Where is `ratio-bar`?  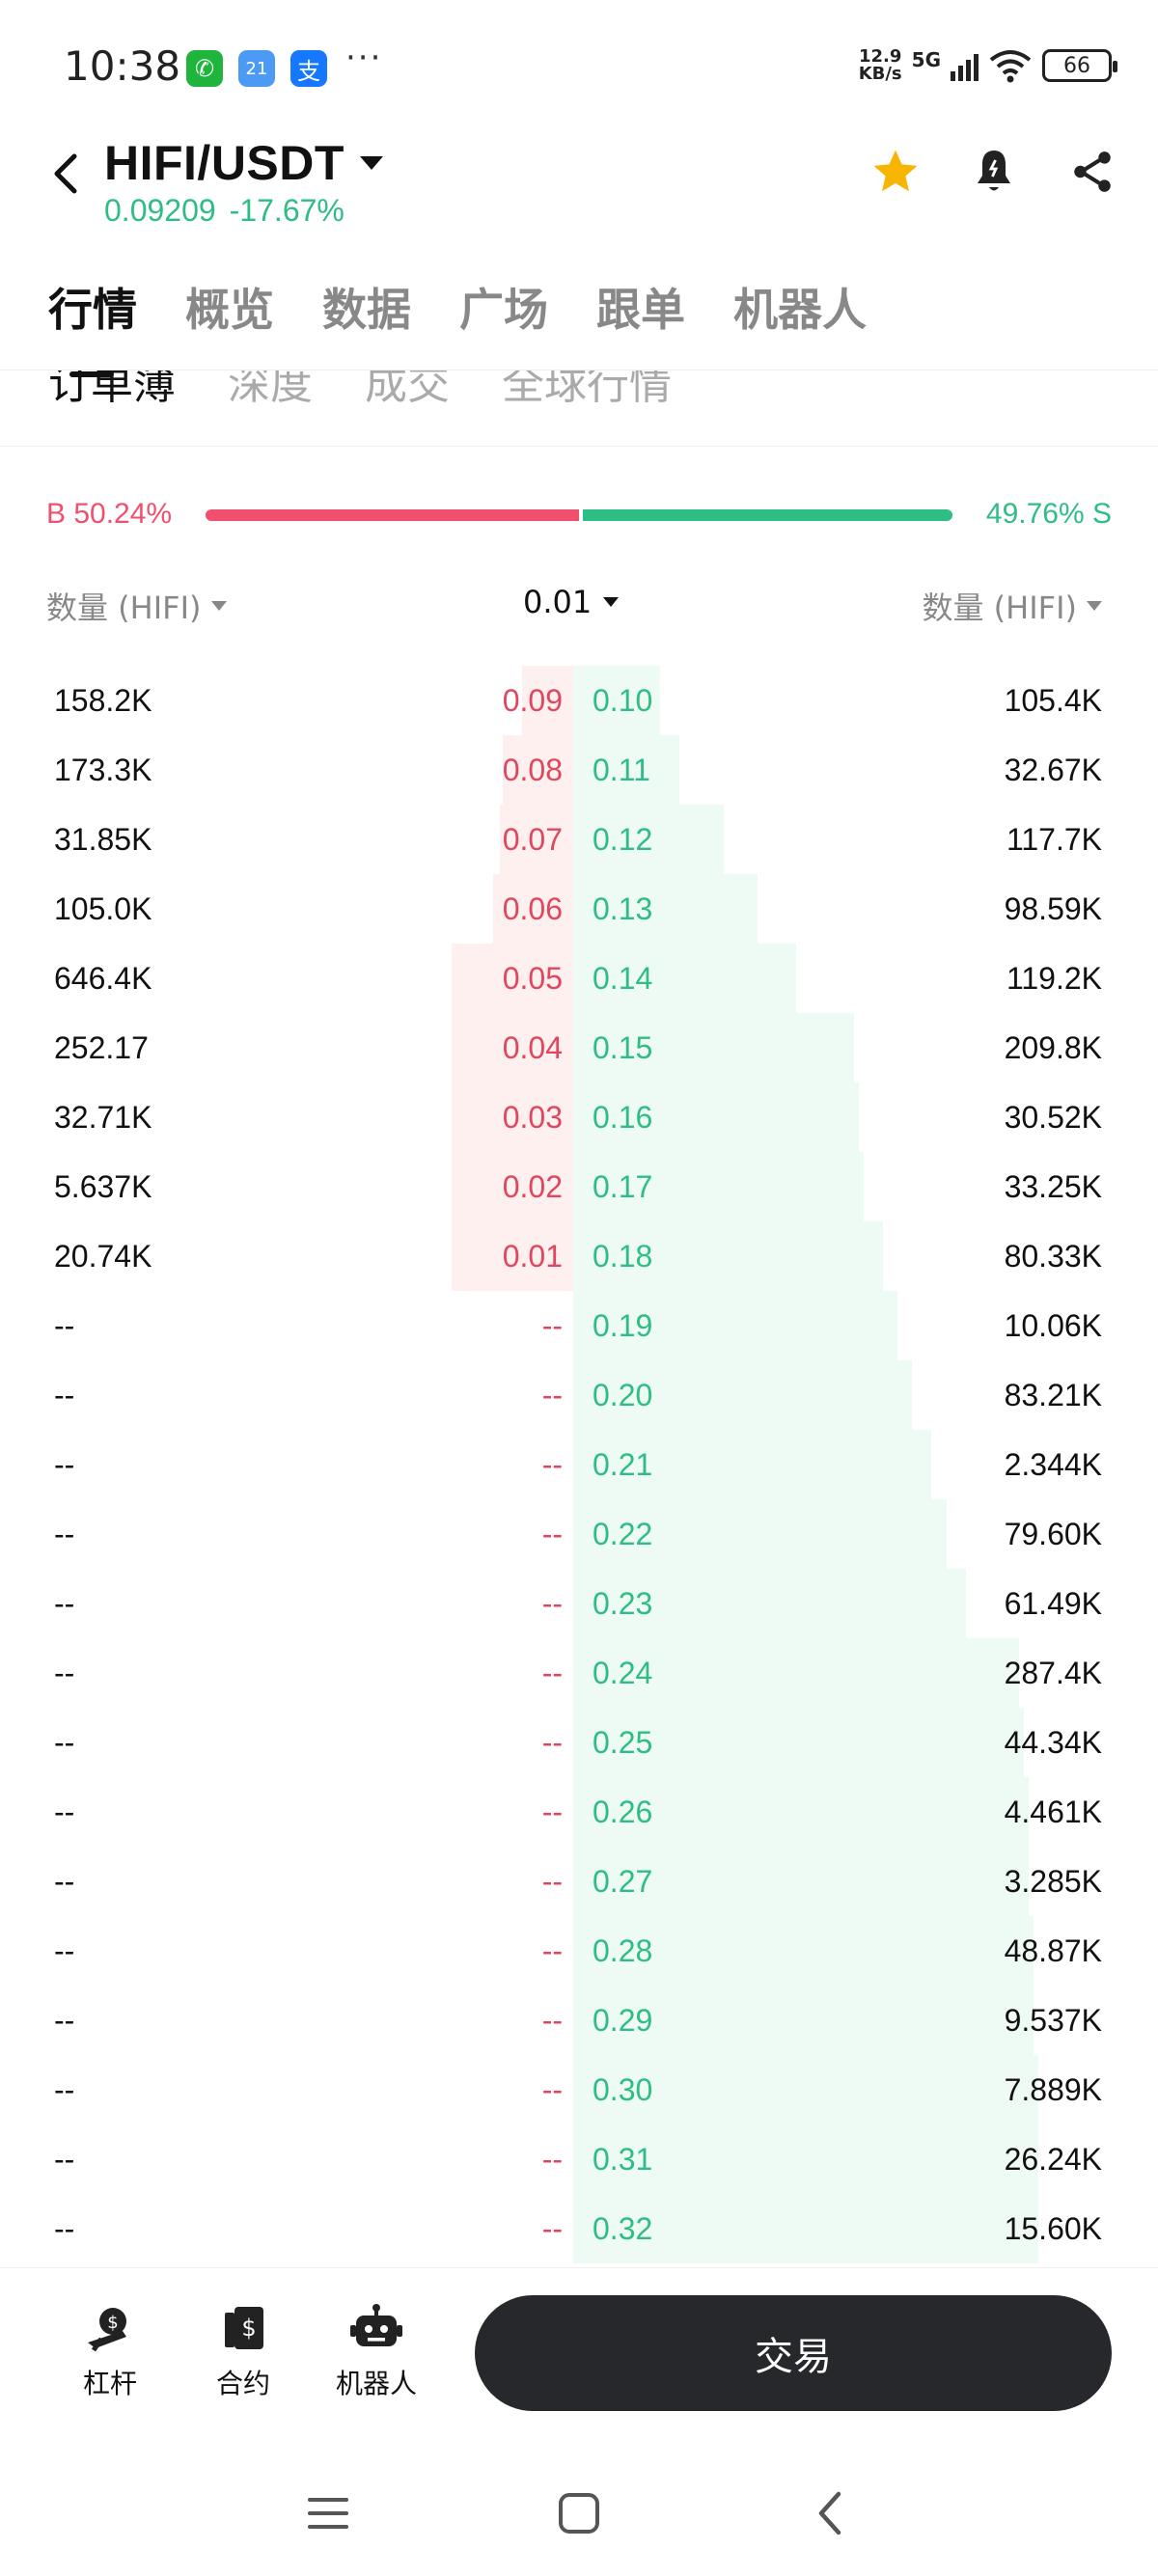 ratio-bar is located at coordinates (579, 515).